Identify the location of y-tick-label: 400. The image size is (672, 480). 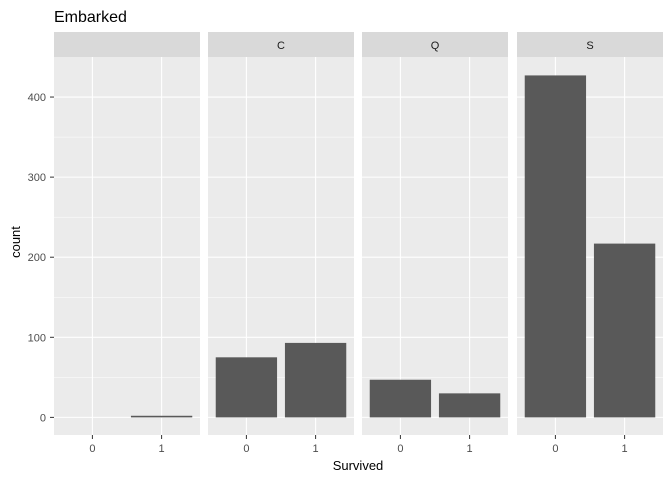
(37, 98).